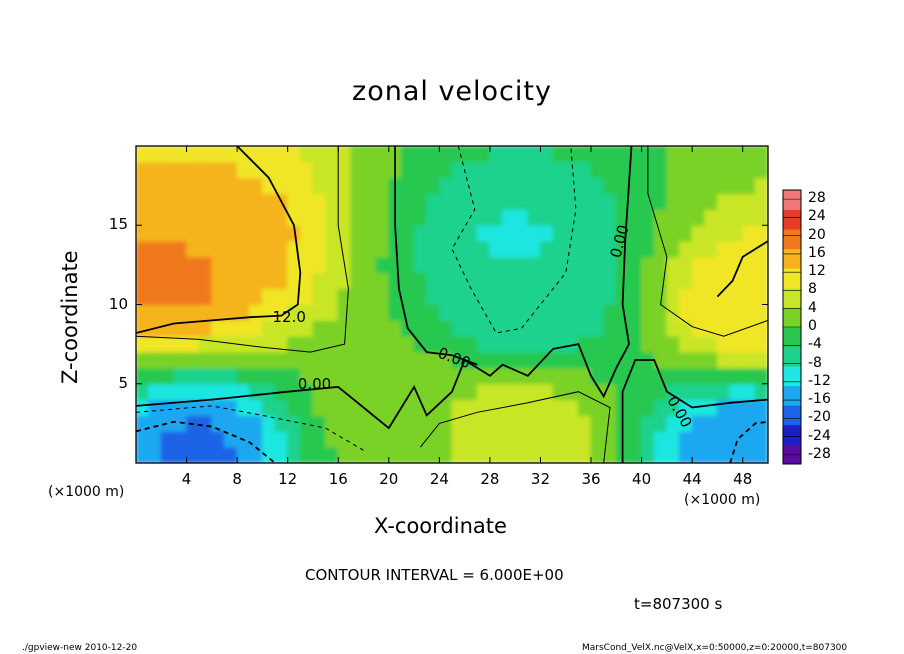 The image size is (904, 654). What do you see at coordinates (514, 240) in the screenshot?
I see `contour-neg6-upper` at bounding box center [514, 240].